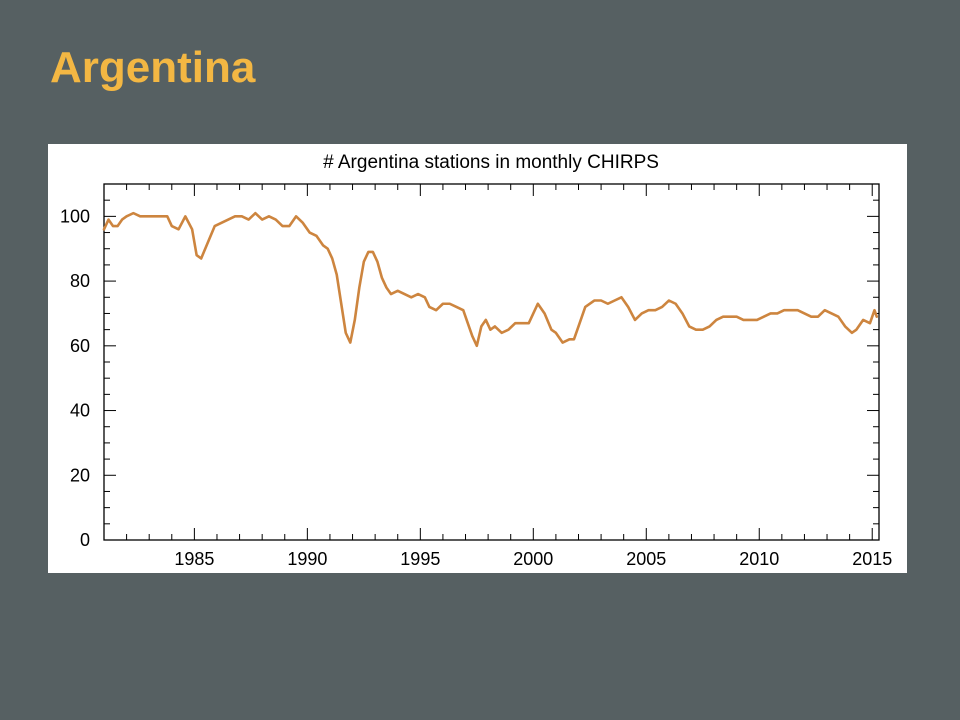 This screenshot has height=720, width=960. I want to click on y-tick-label: 20, so click(80, 475).